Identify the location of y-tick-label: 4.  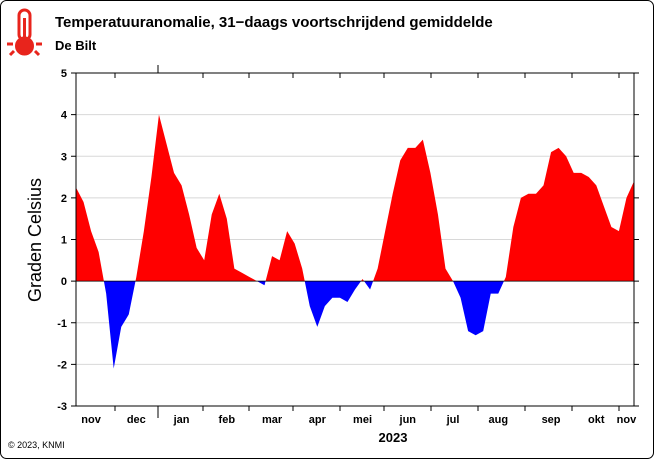
(64, 116).